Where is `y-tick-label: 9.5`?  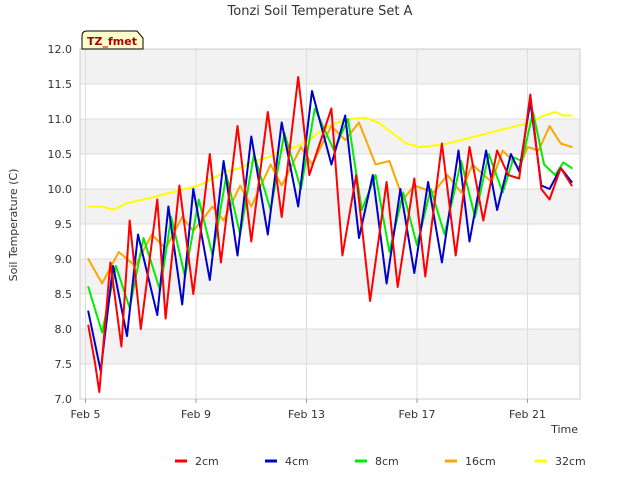 y-tick-label: 9.5 is located at coordinates (64, 224).